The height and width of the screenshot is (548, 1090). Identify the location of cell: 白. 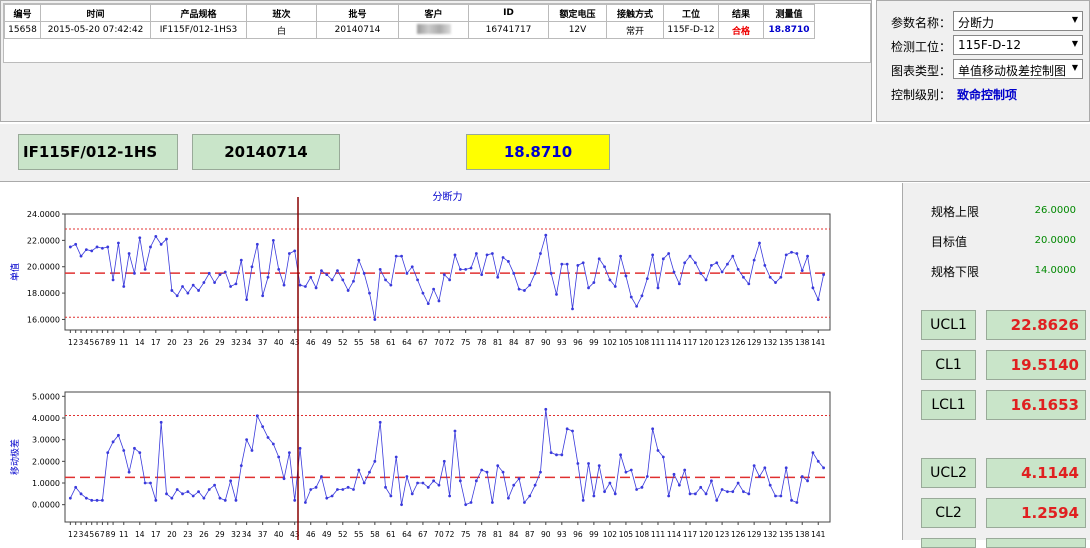
(281, 30).